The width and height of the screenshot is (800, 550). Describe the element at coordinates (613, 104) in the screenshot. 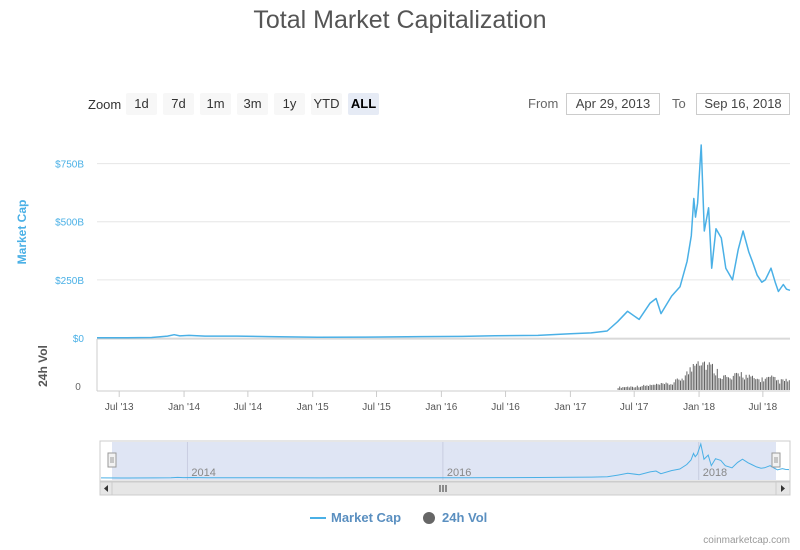

I see `from-date-input` at that location.